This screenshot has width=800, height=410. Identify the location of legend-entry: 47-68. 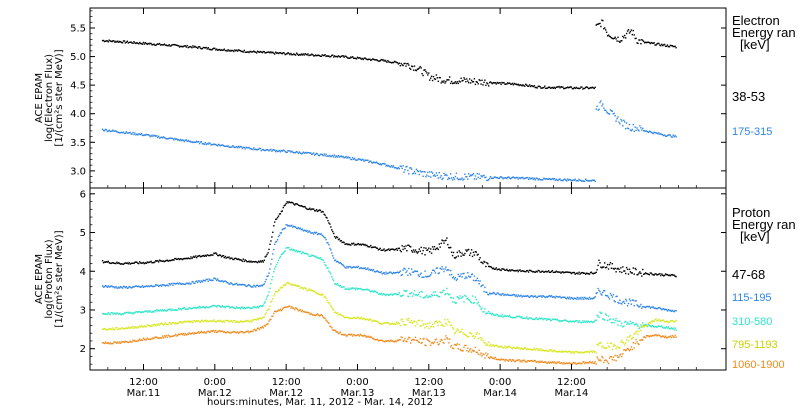
(749, 274).